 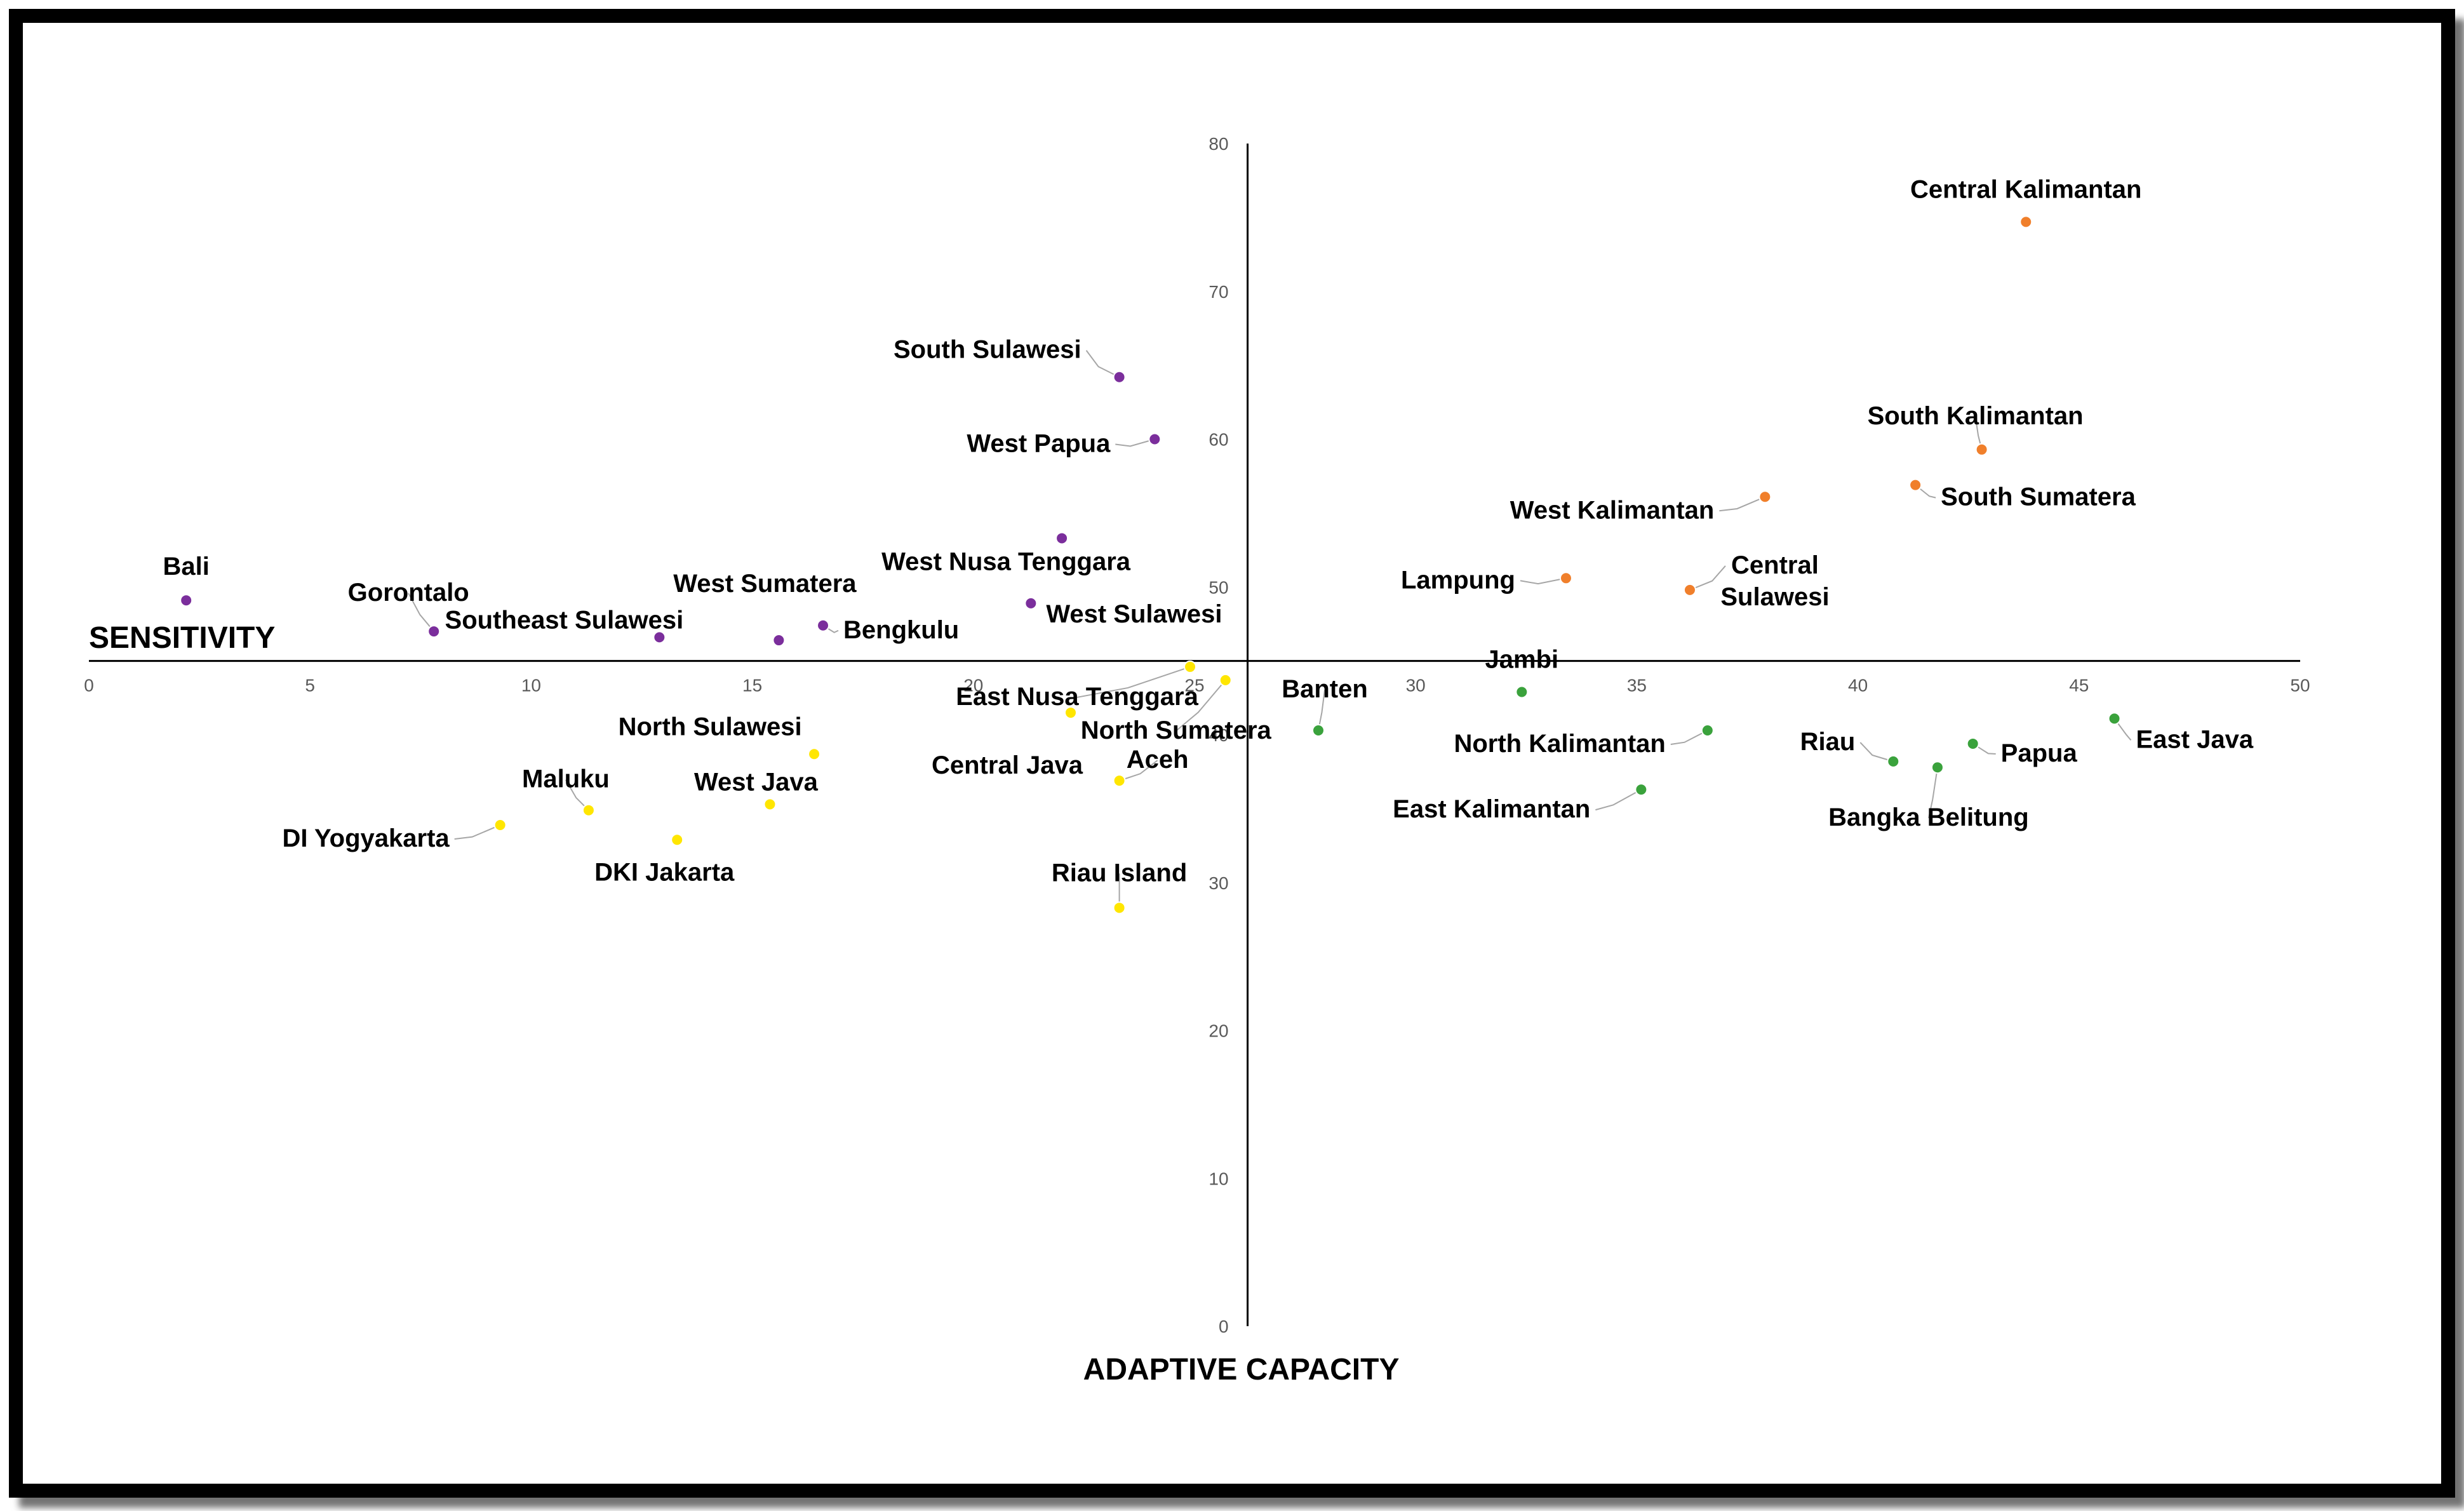 What do you see at coordinates (1119, 781) in the screenshot?
I see `point-aceh` at bounding box center [1119, 781].